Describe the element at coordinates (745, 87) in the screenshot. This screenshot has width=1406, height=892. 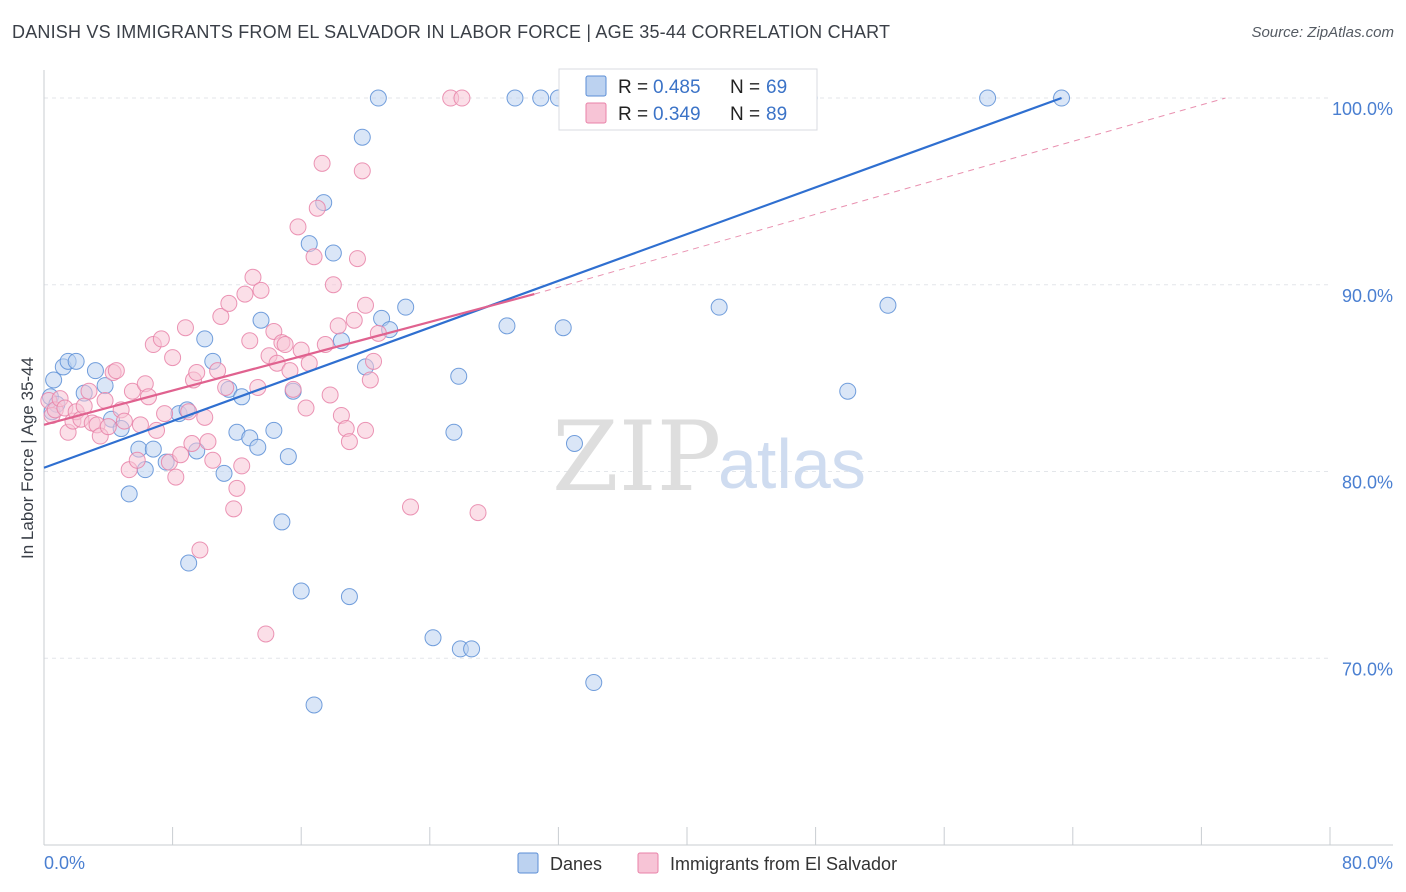
I see `stats-danes-n-label: N =` at that location.